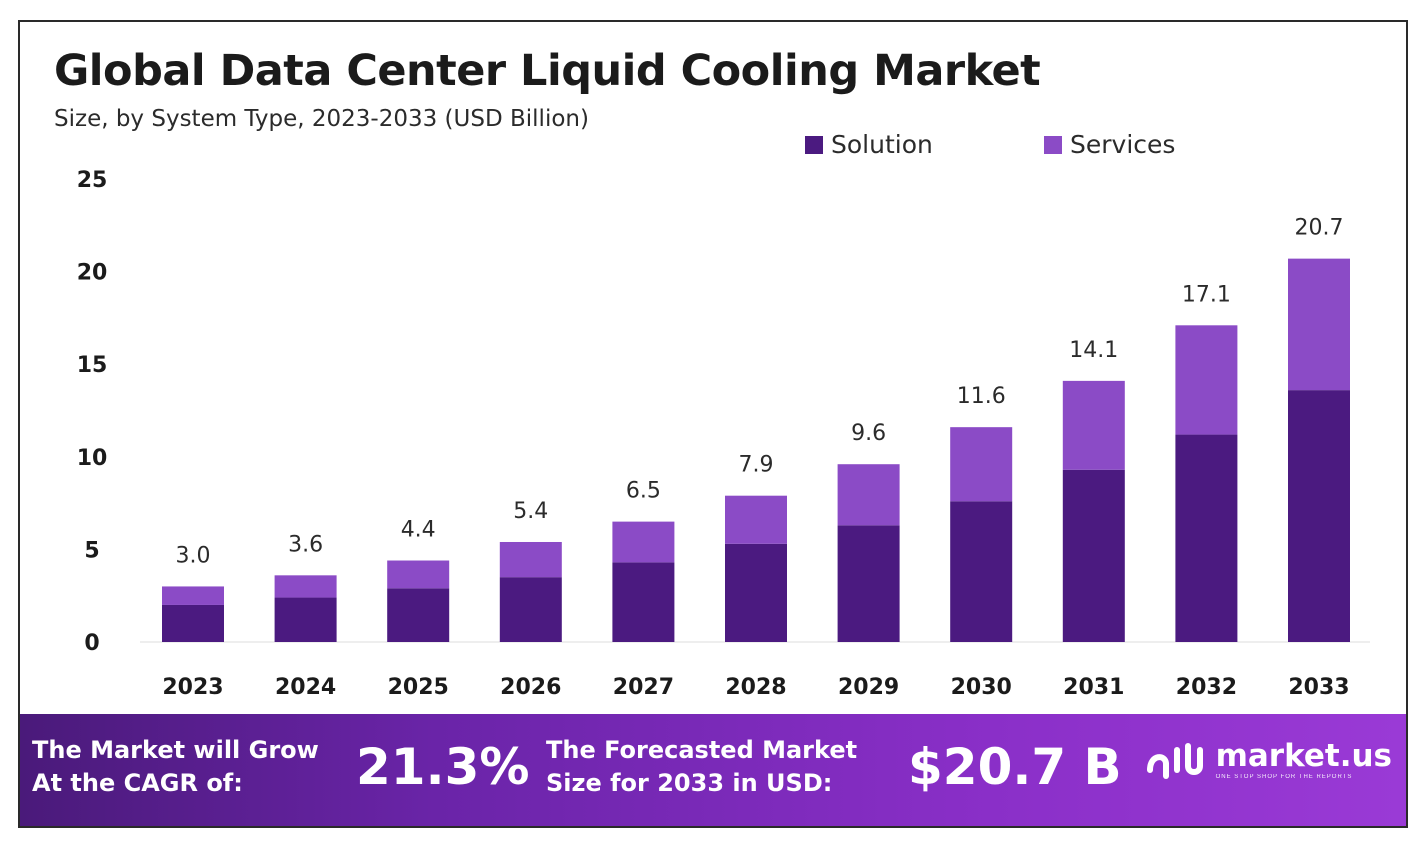  Describe the element at coordinates (418, 687) in the screenshot. I see `x-tick-label: 2025` at that location.